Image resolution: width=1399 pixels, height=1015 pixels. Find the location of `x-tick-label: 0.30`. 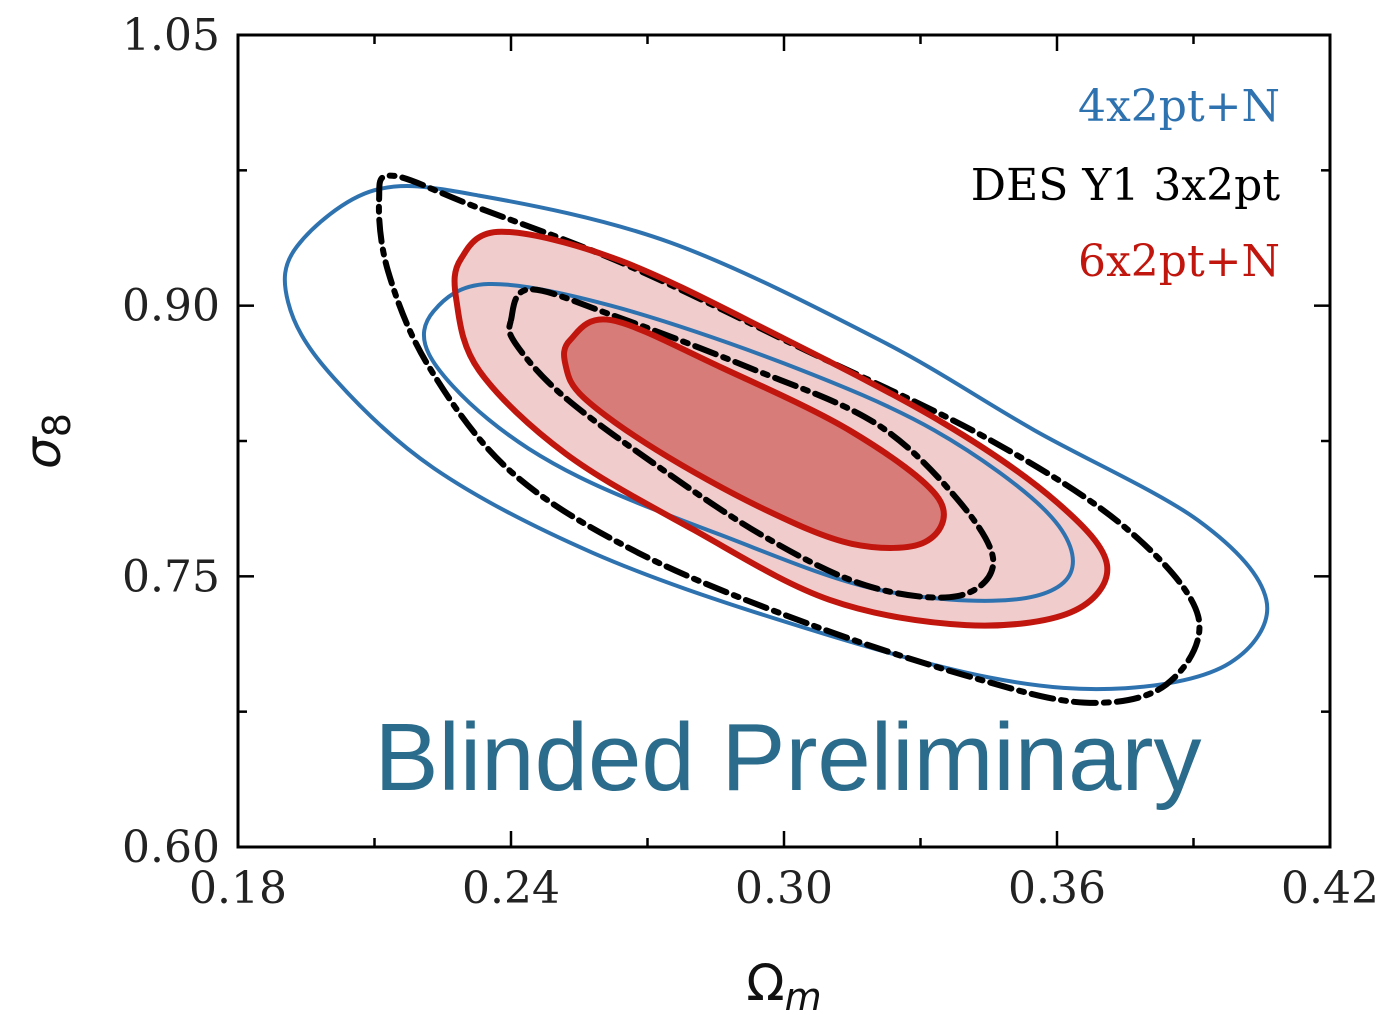

x-tick-label: 0.30 is located at coordinates (784, 888).